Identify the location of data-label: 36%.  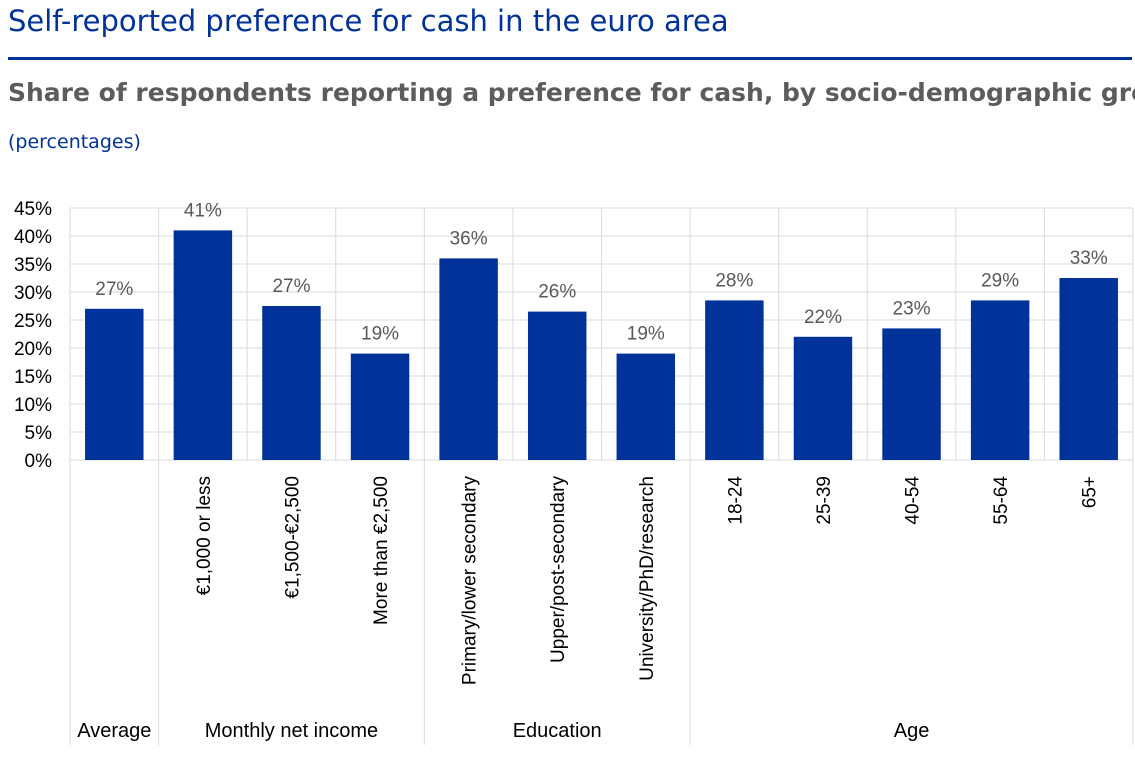
(469, 238).